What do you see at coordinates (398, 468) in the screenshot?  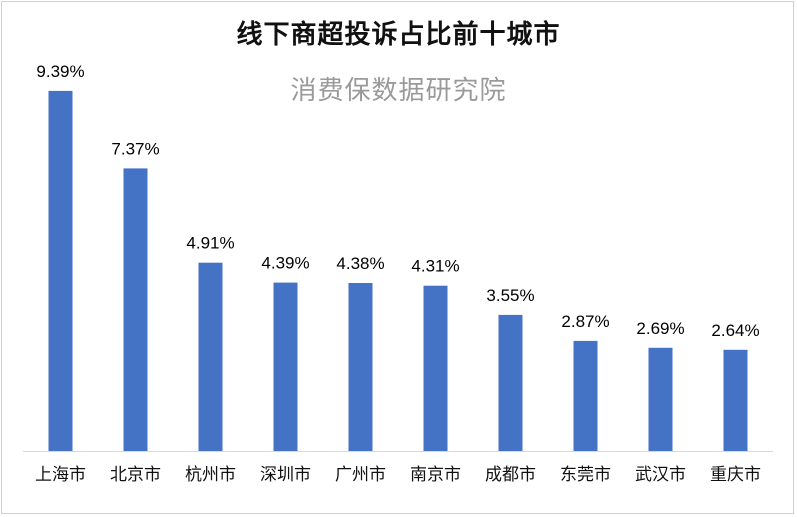 I see `x-axis: 上海市 北京市 杭州市 深圳市 广州市 南京市 成都市 东莞市 武汉市 重庆市` at bounding box center [398, 468].